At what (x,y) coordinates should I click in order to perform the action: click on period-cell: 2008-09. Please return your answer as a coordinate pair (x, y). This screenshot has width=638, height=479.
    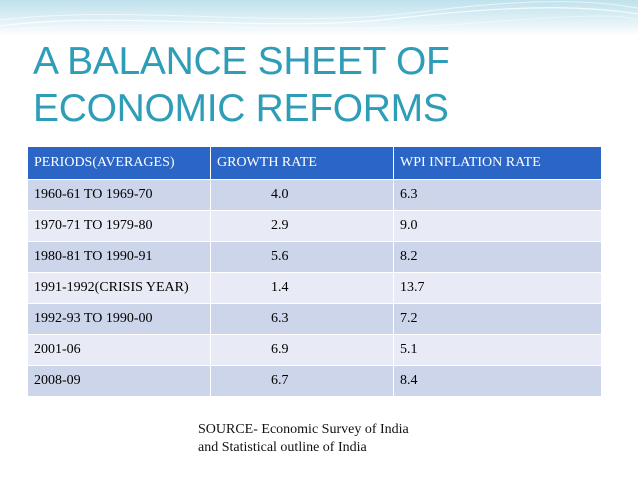
    Looking at the image, I should click on (119, 381).